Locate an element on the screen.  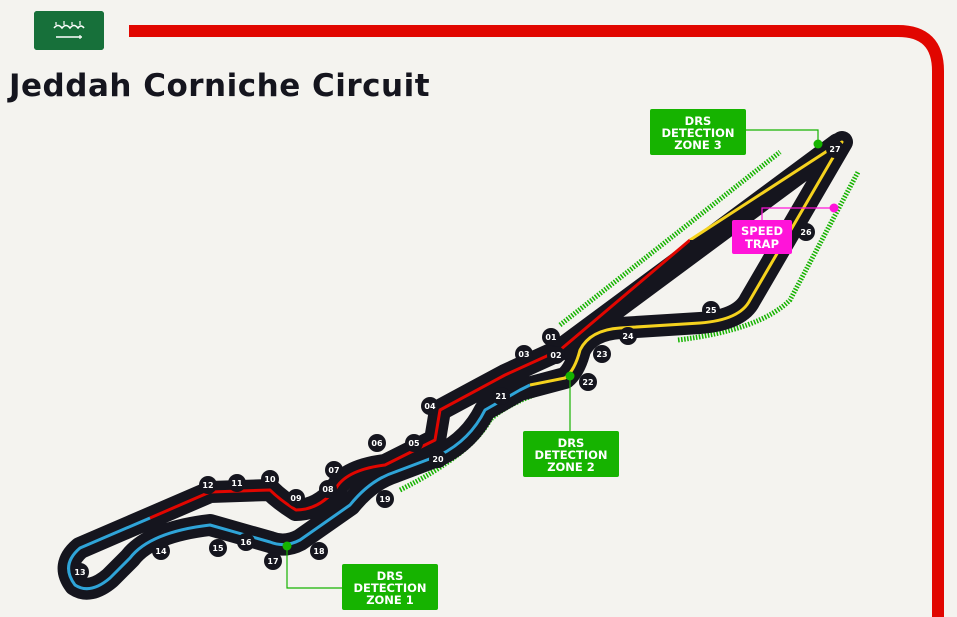
turn-marker: 12 is located at coordinates (208, 485).